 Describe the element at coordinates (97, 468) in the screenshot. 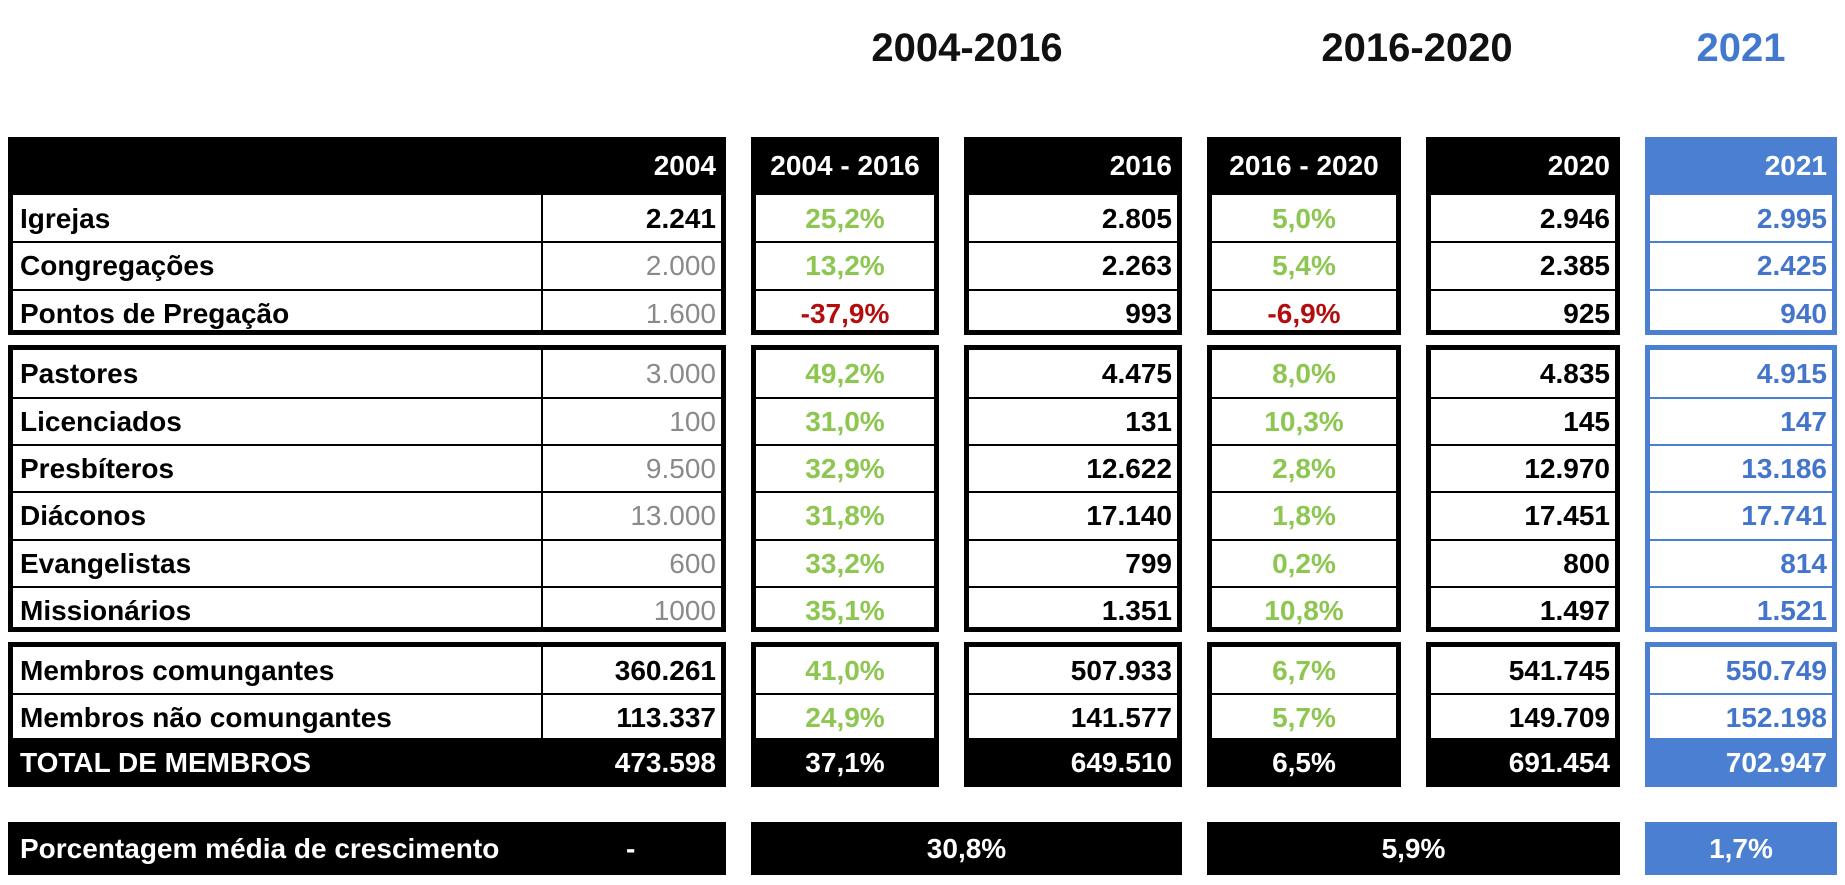

I see `row-label: Presbíteros` at that location.